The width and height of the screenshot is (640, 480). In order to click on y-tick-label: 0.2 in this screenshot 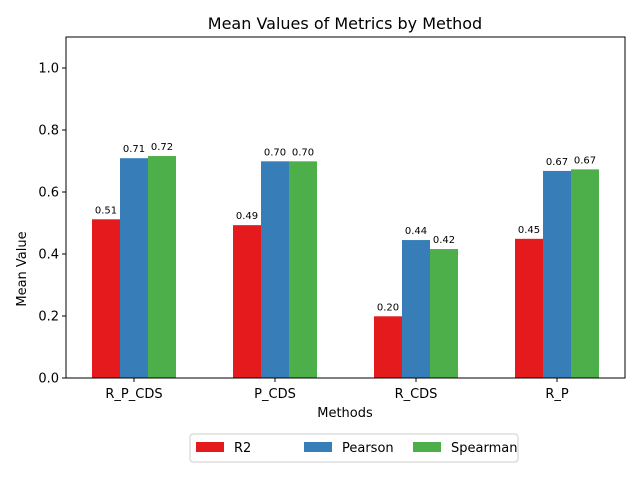, I will do `click(48, 317)`.